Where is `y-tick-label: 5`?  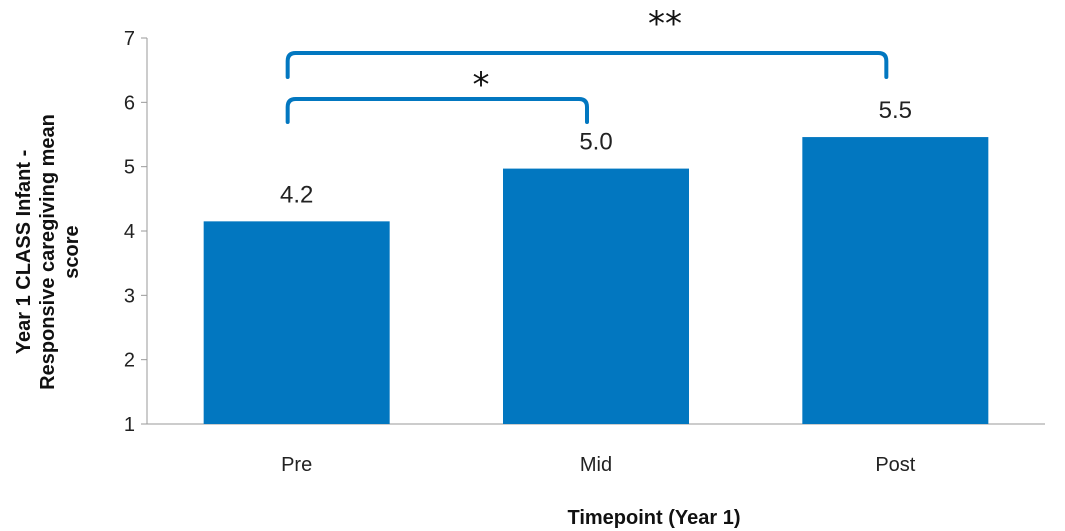 y-tick-label: 5 is located at coordinates (129, 168).